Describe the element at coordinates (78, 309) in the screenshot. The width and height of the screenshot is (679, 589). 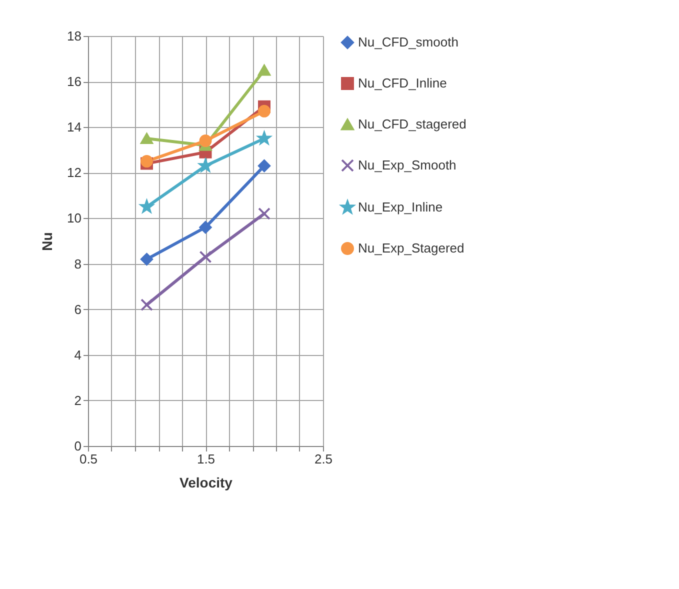
I see `y-tick-label: 6` at that location.